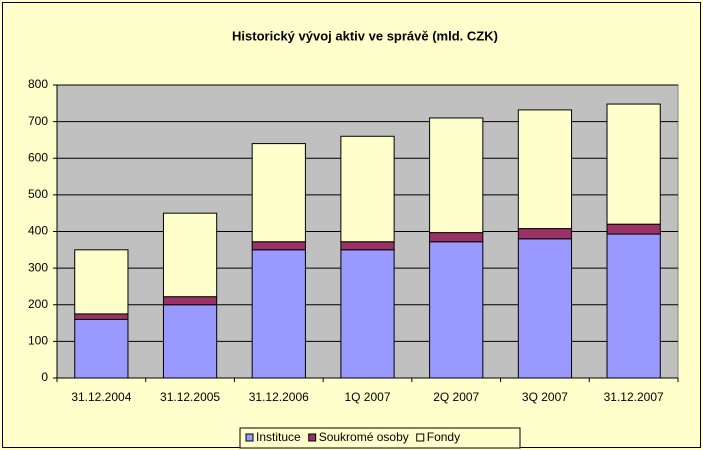 This screenshot has width=703, height=450. What do you see at coordinates (367, 397) in the screenshot?
I see `x-tick-label: 1Q 2007` at bounding box center [367, 397].